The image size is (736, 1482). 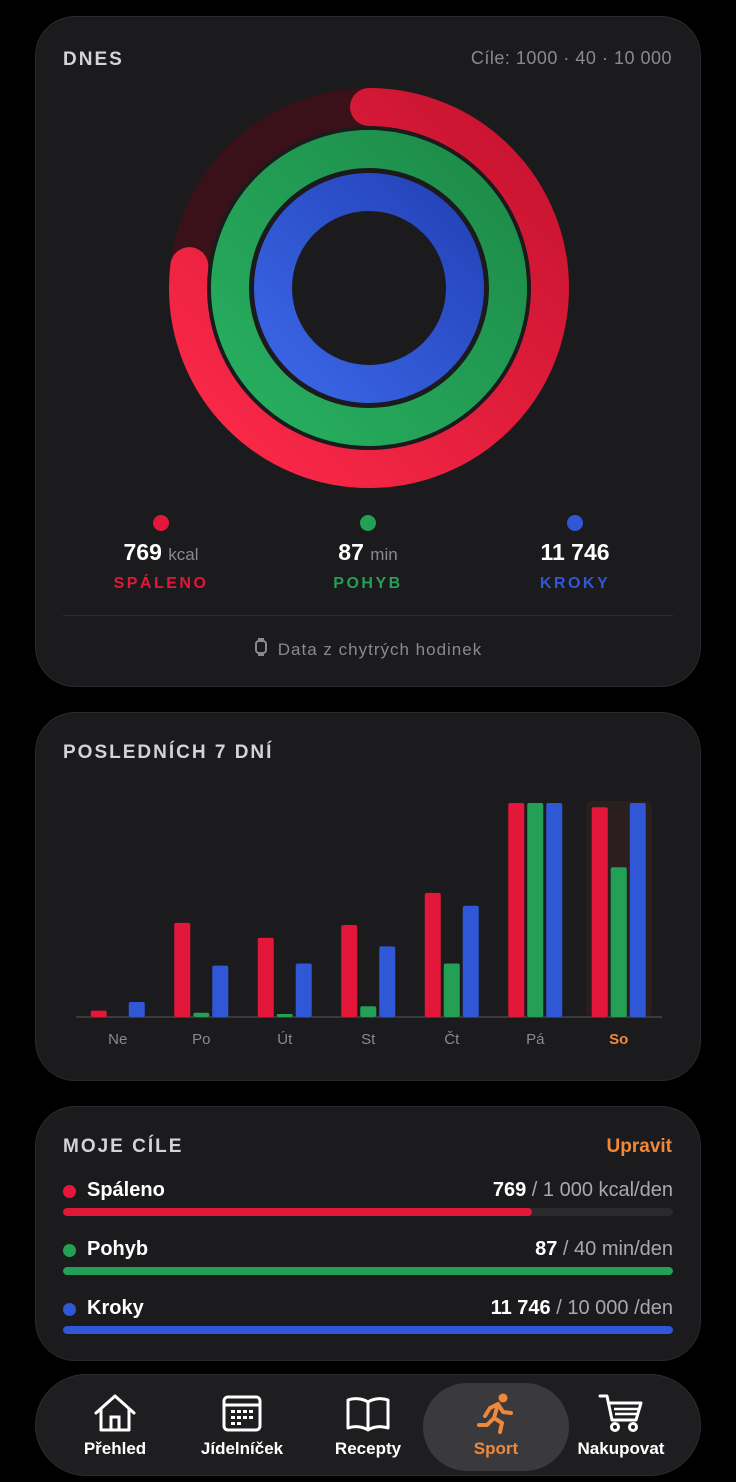 I want to click on bar-kroky-Pá, so click(x=554, y=910).